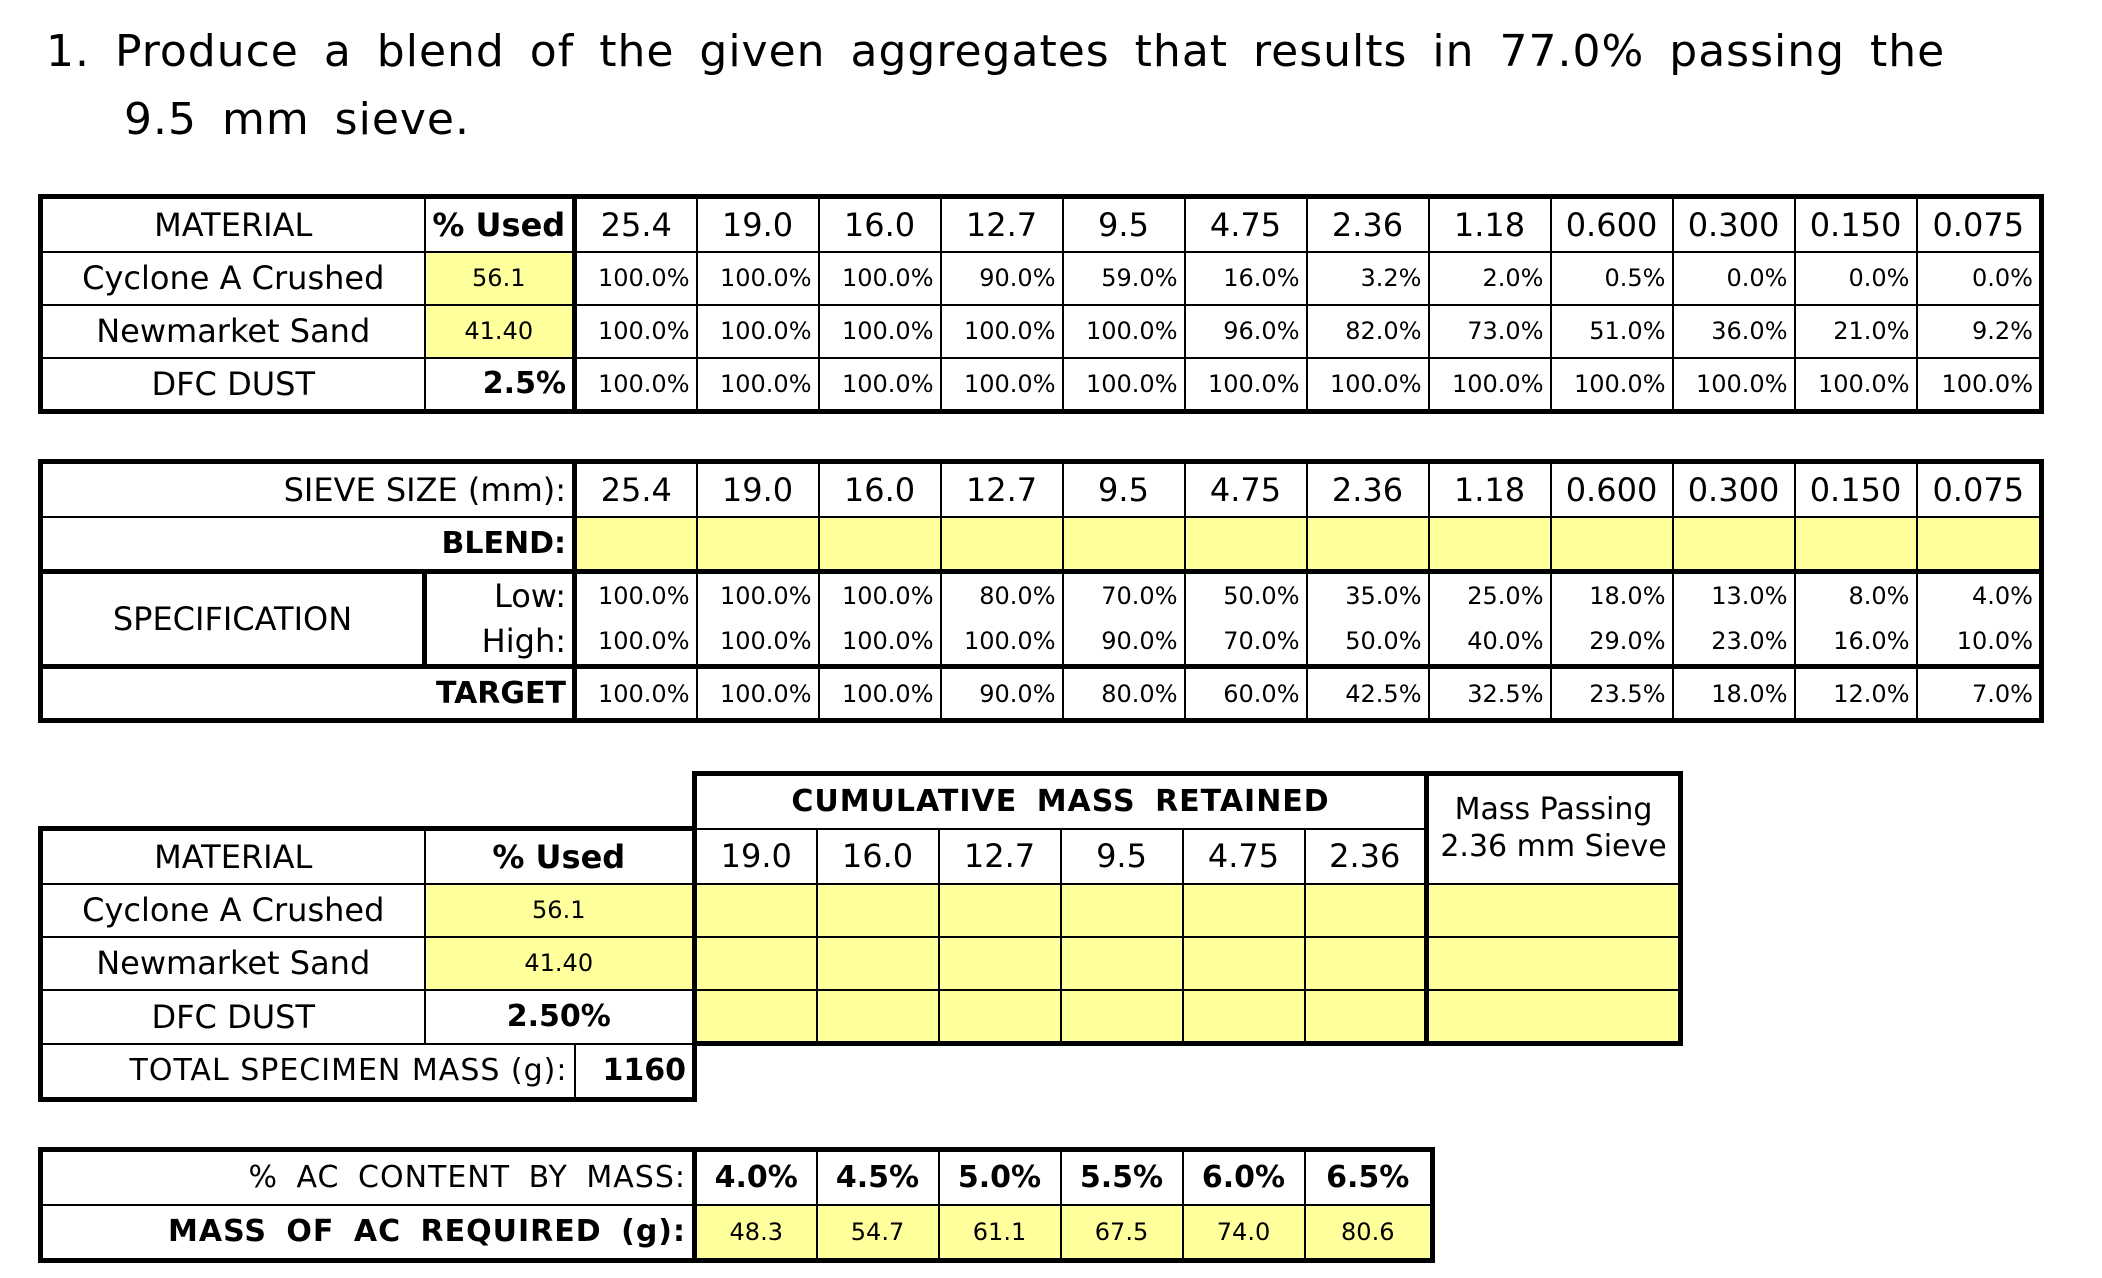  What do you see at coordinates (1979, 643) in the screenshot?
I see `spec-high-value: 10.0%` at bounding box center [1979, 643].